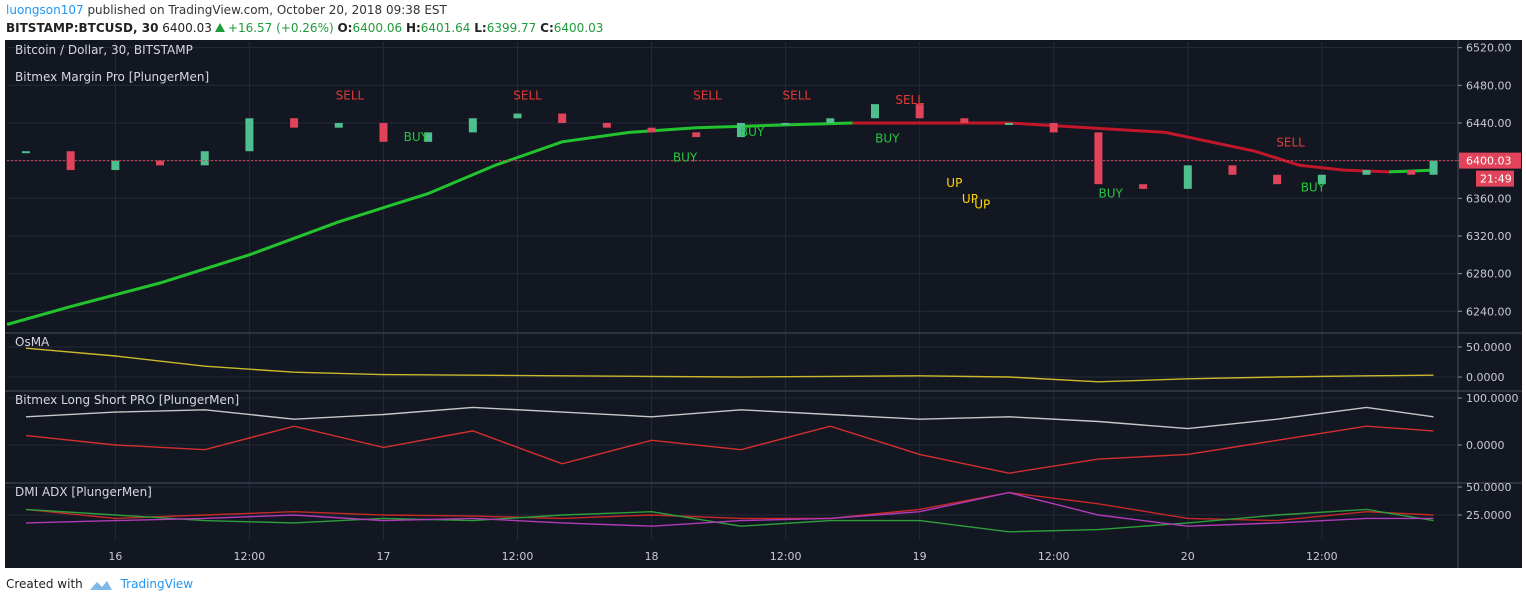 Image resolution: width=1526 pixels, height=603 pixels. I want to click on pane-subtitle: Bitmex Margin Pro [PlungerMen], so click(112, 77).